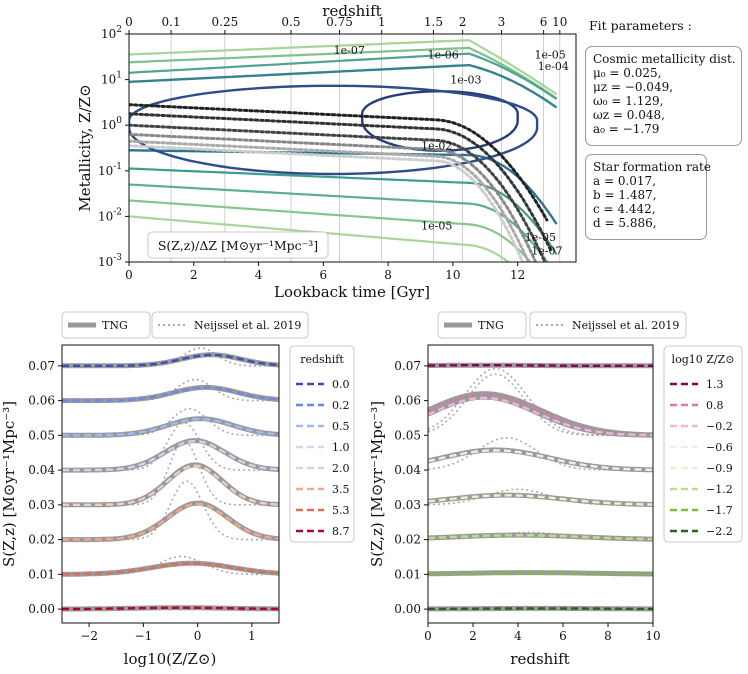 The height and width of the screenshot is (674, 748). Describe the element at coordinates (719, 468) in the screenshot. I see `legend-label: −0.9` at that location.